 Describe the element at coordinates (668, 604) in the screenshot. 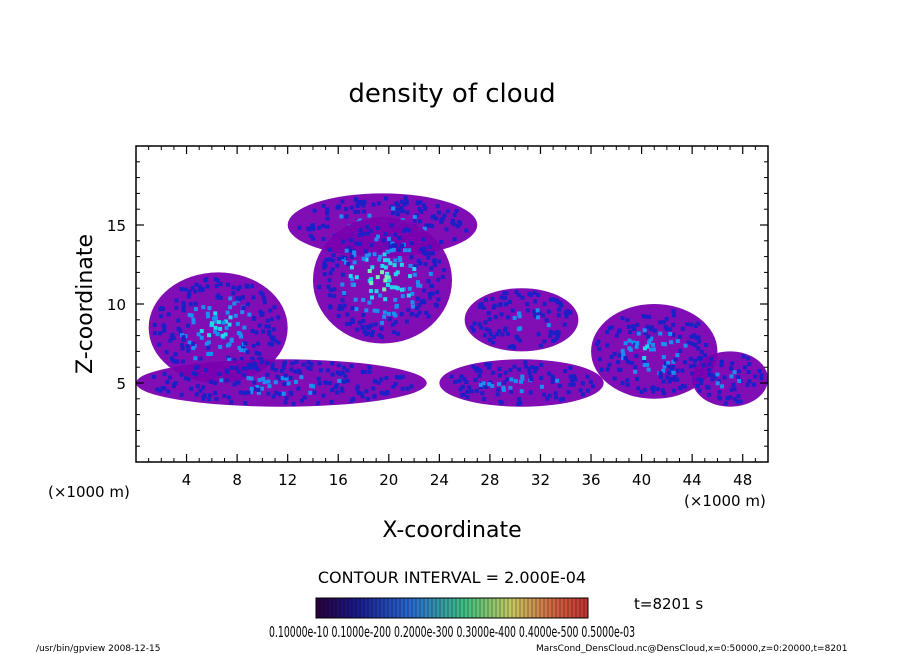

I see `time-label: t=8201 s` at that location.